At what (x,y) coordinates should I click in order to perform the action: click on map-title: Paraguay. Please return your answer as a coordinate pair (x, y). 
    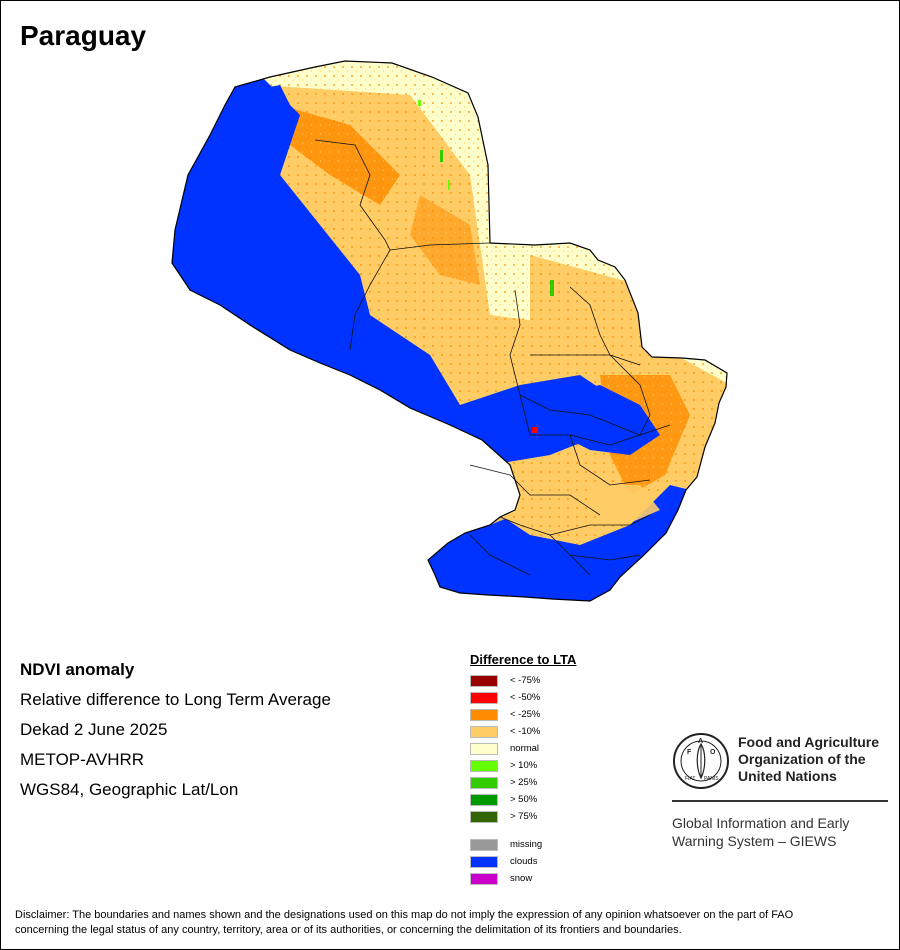
    Looking at the image, I should click on (83, 35).